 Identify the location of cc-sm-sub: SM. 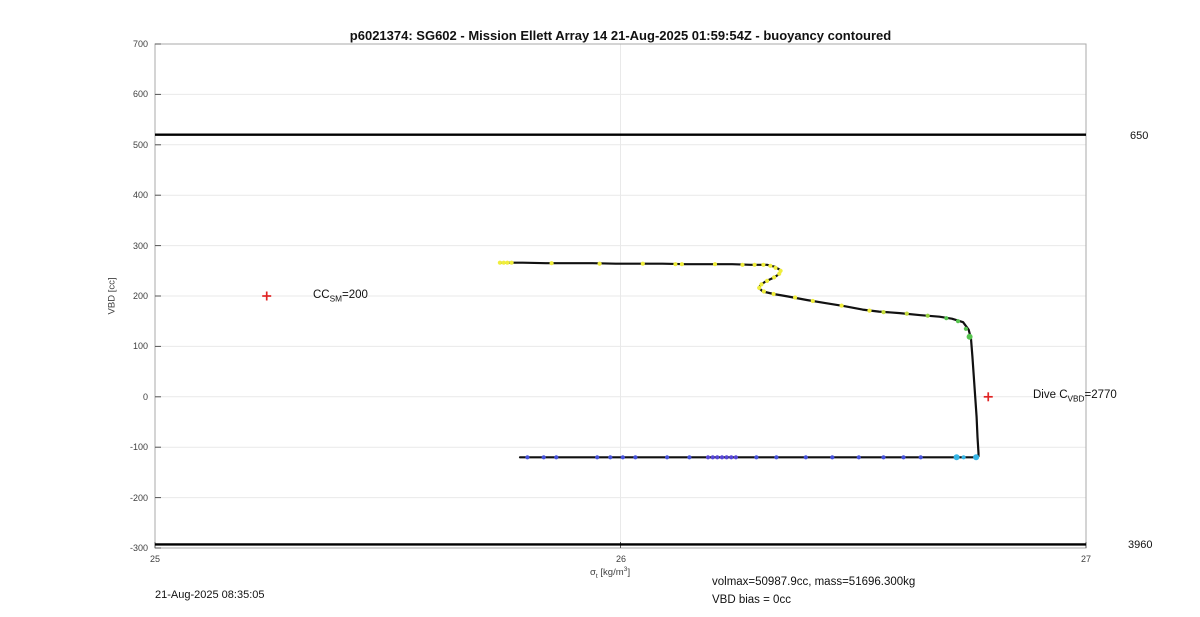
(336, 299).